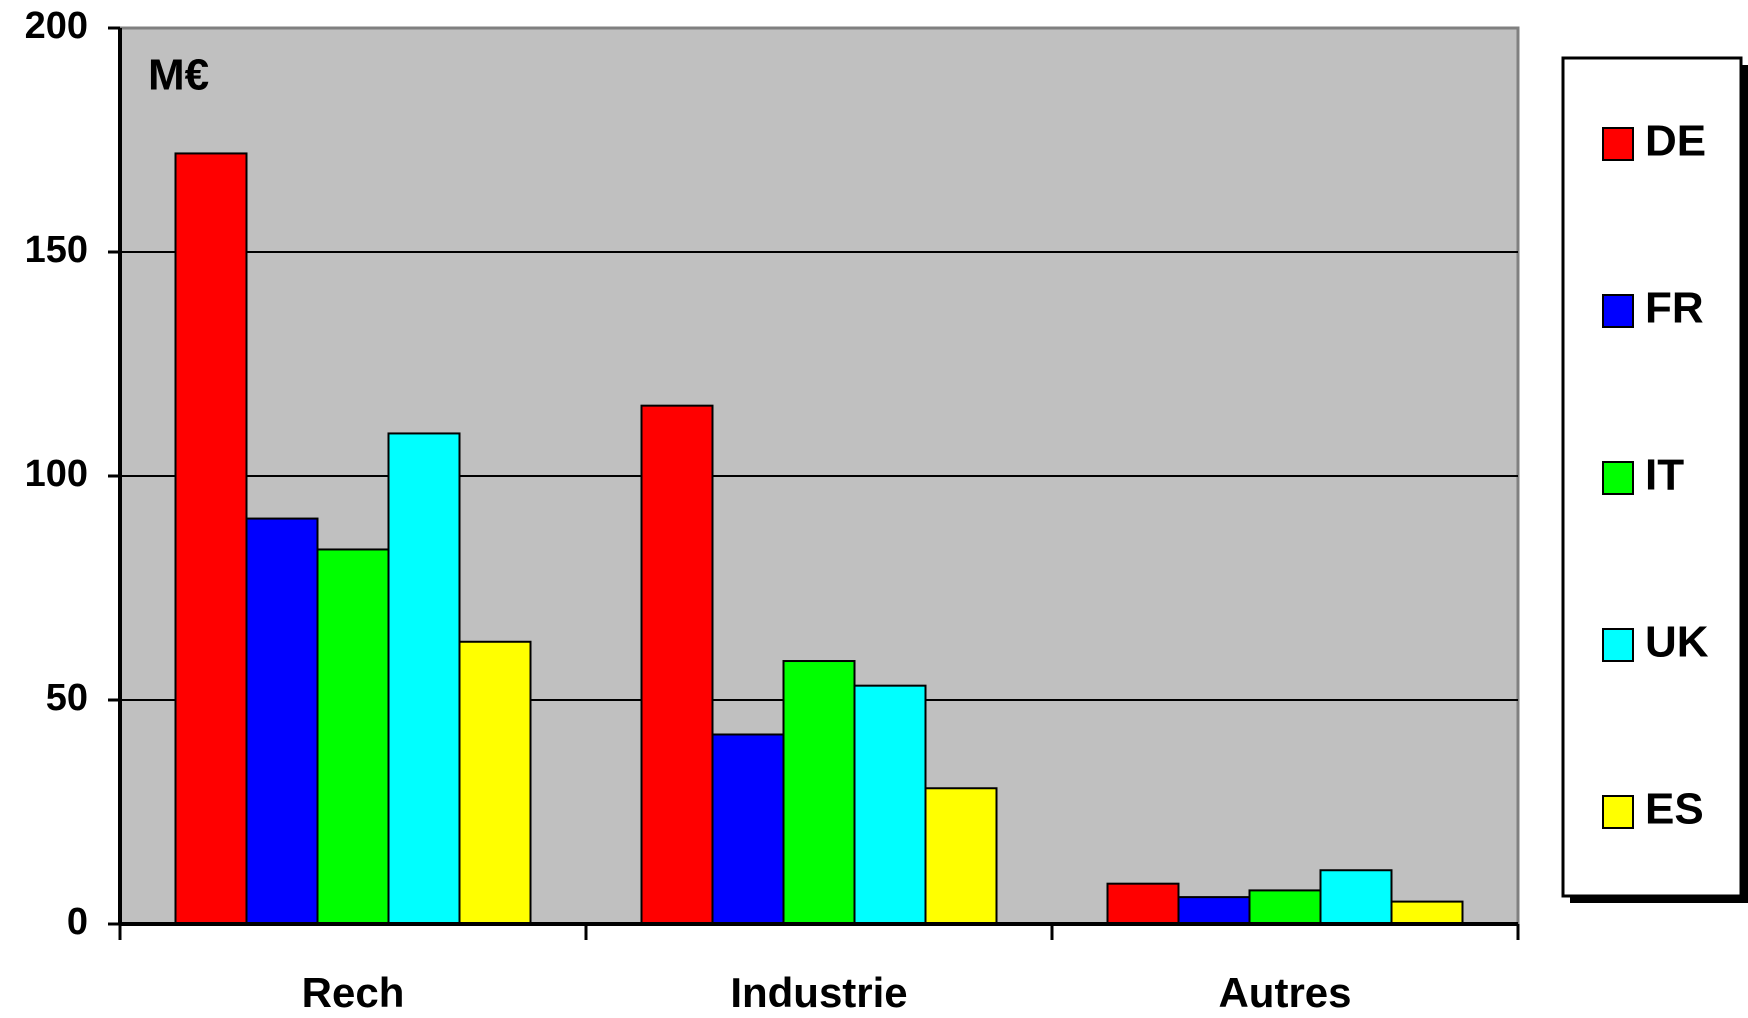  Describe the element at coordinates (1664, 475) in the screenshot. I see `legend-label: IT` at that location.